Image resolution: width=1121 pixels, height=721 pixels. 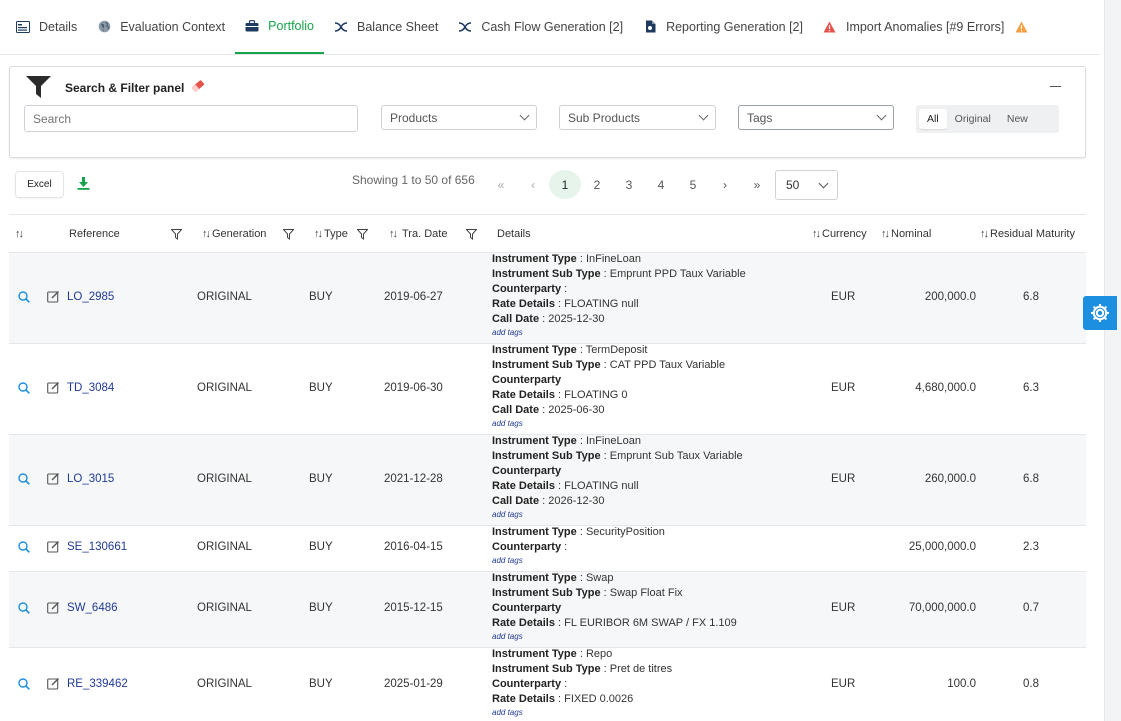 What do you see at coordinates (757, 184) in the screenshot?
I see `last-page-button: »` at bounding box center [757, 184].